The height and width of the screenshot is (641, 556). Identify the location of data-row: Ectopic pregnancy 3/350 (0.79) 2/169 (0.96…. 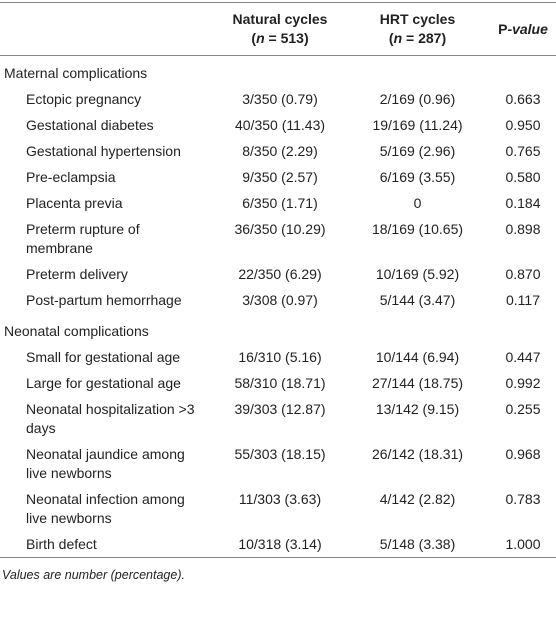
(278, 100).